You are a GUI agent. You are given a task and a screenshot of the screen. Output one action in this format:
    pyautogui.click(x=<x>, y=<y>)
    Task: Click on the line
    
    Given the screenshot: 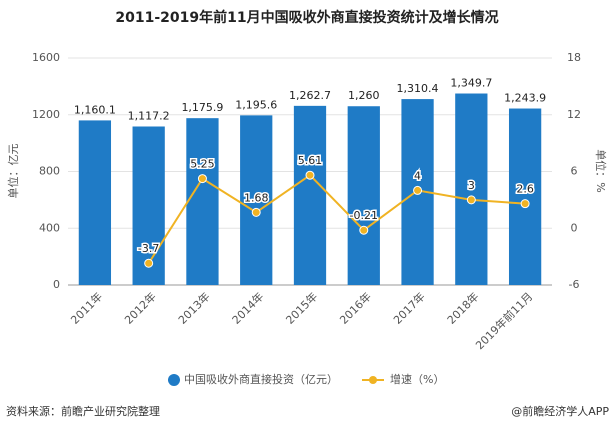 What is the action you would take?
    pyautogui.click(x=336, y=218)
    